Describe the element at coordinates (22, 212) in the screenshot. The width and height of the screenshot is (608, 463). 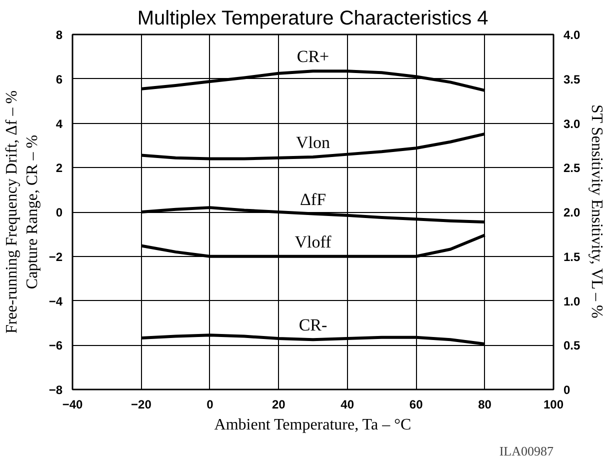
I see `y-axis-title: Free-running Frequency Drift, Δf – % Capture Range, CR – %` at that location.